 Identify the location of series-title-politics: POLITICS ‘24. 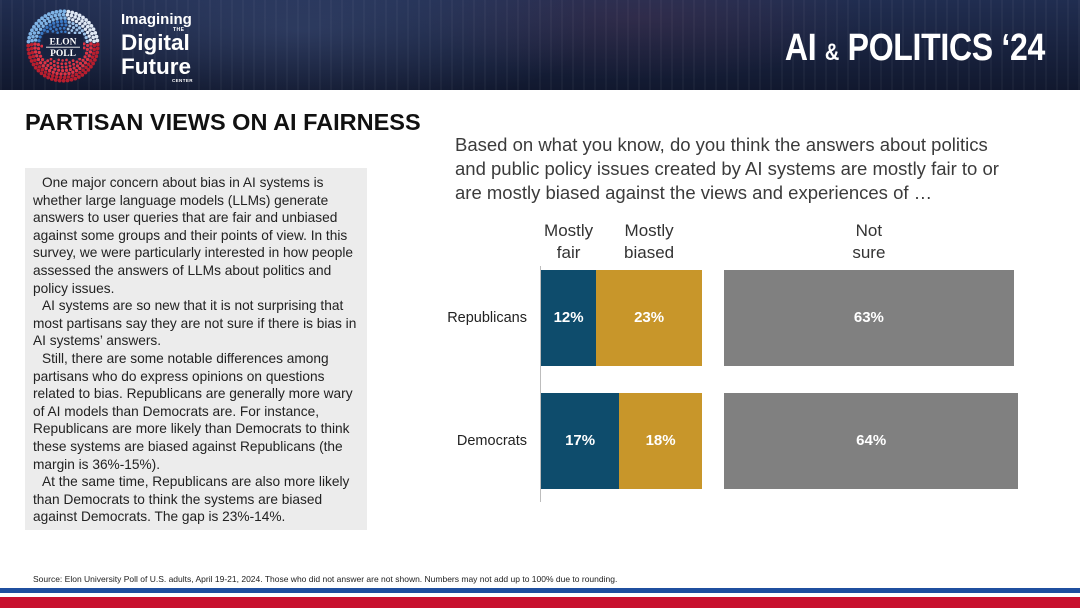
(946, 47).